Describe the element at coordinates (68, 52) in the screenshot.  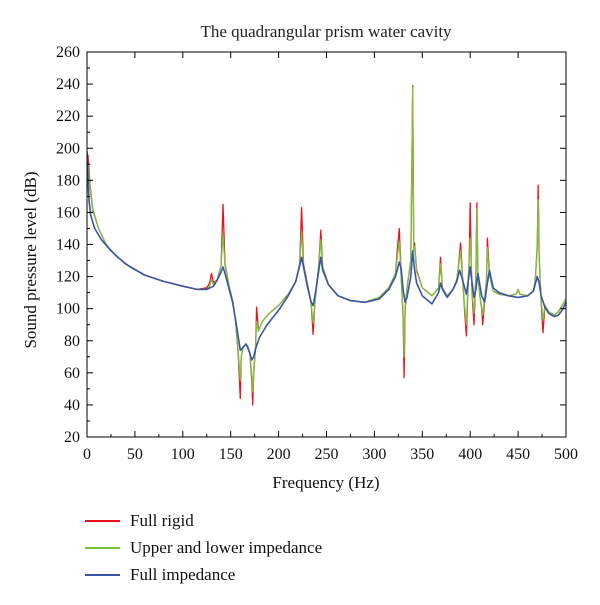
I see `y-tick-label: 260` at that location.